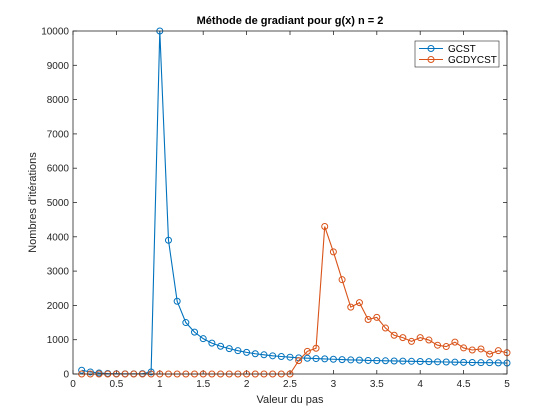 The image size is (560, 420). I want to click on y-tick-label: 2000, so click(58, 306).